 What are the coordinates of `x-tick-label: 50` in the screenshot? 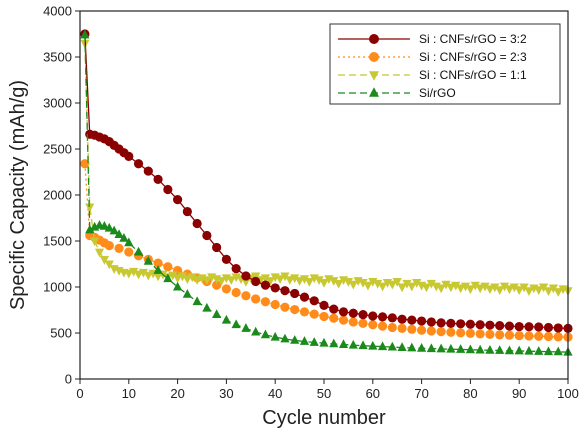 It's located at (324, 393).